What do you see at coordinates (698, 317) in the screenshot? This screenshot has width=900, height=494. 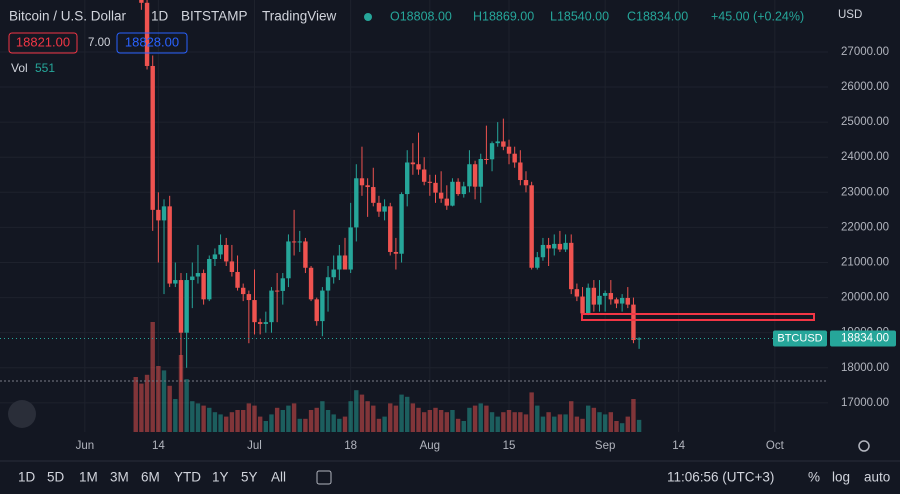 I see `drawn-rectangle` at bounding box center [698, 317].